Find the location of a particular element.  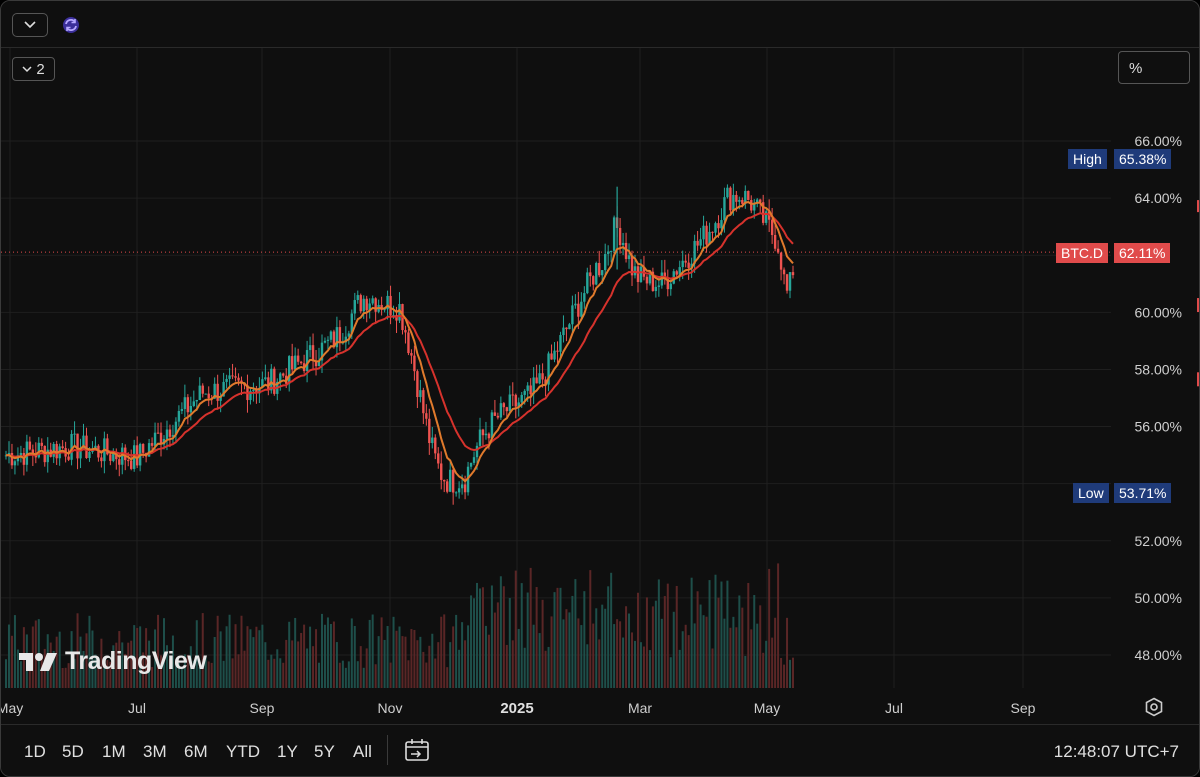

range-1m-button: 1M is located at coordinates (114, 751).